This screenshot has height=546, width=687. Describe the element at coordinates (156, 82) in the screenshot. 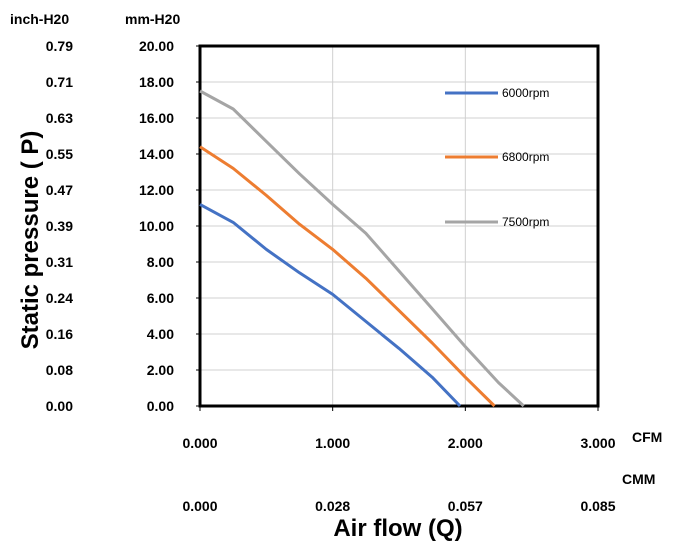

I see `y-tick-label-mm: 18.00` at that location.